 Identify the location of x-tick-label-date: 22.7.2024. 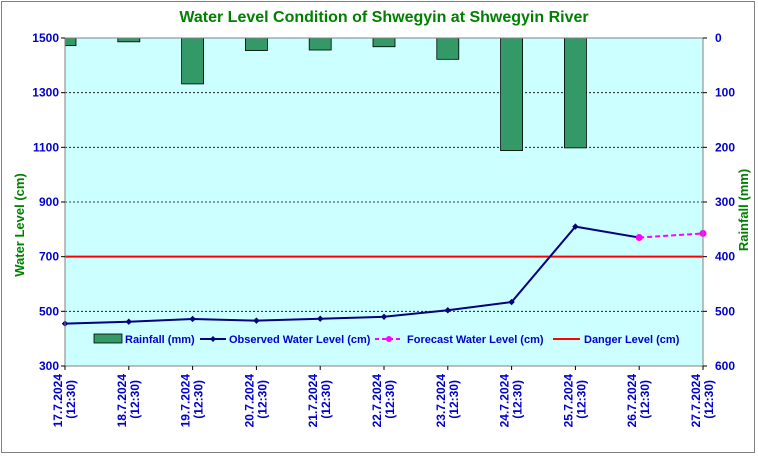
(377, 401).